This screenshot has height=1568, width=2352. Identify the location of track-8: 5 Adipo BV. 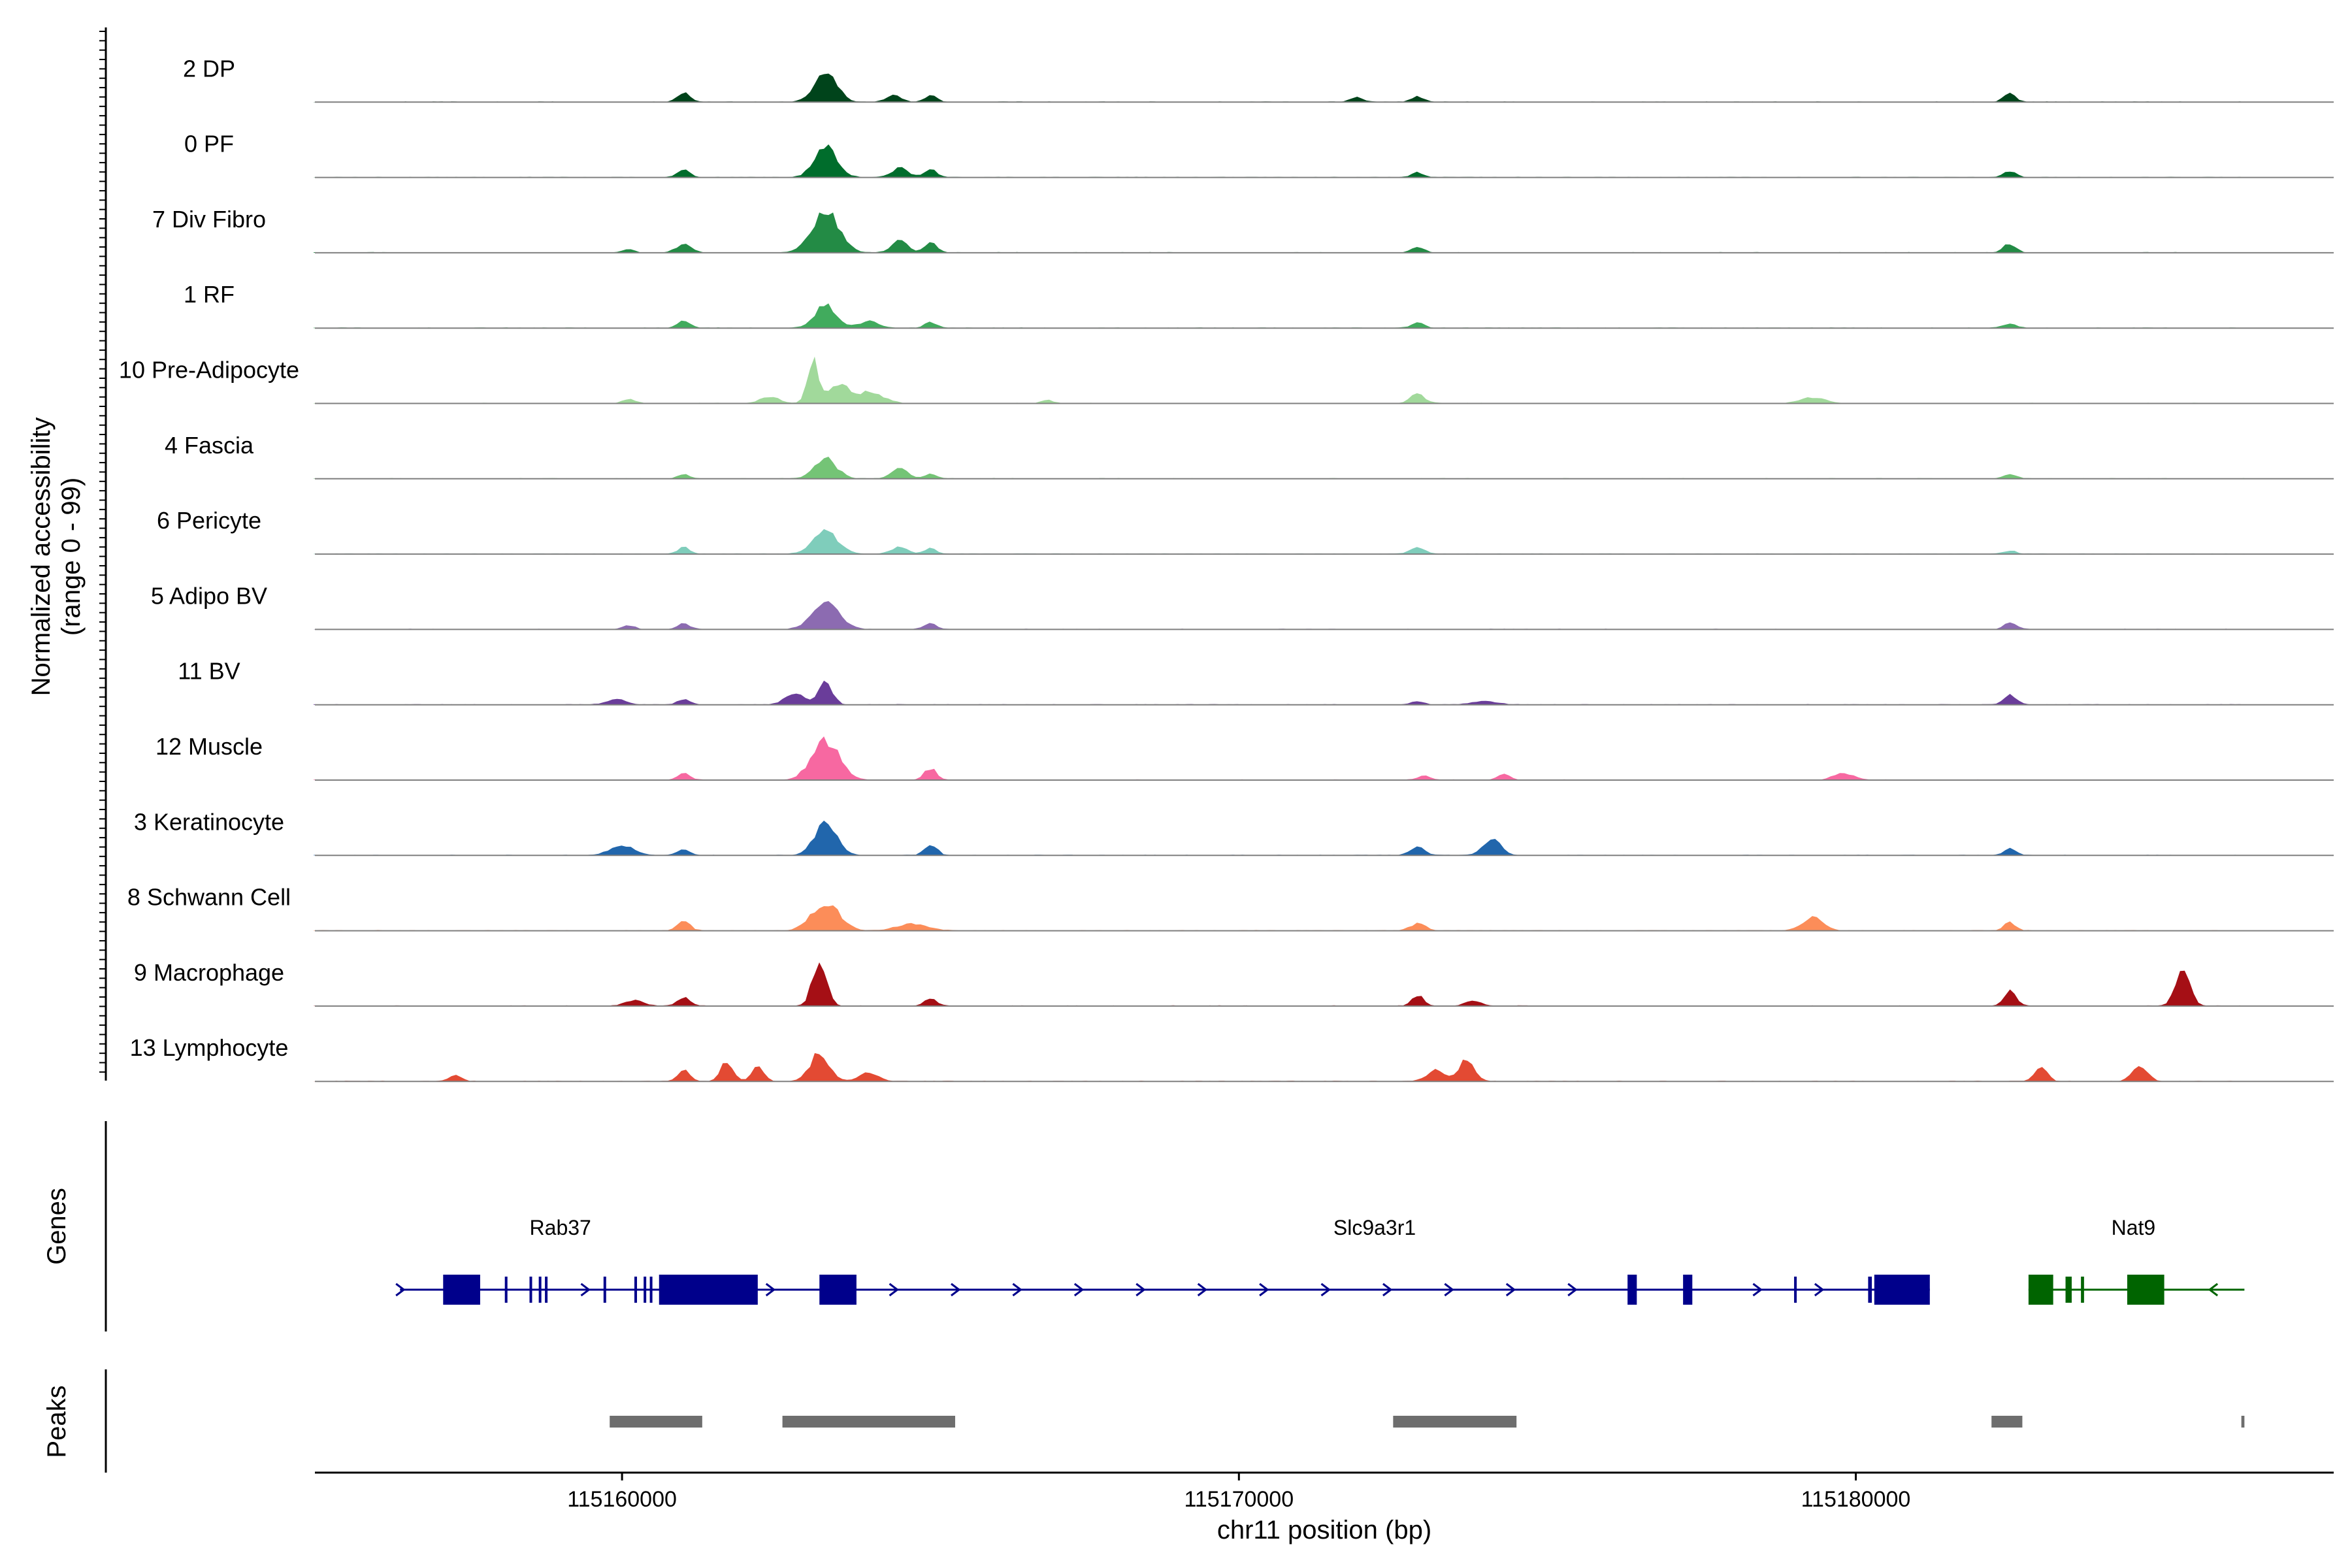
(1242, 606).